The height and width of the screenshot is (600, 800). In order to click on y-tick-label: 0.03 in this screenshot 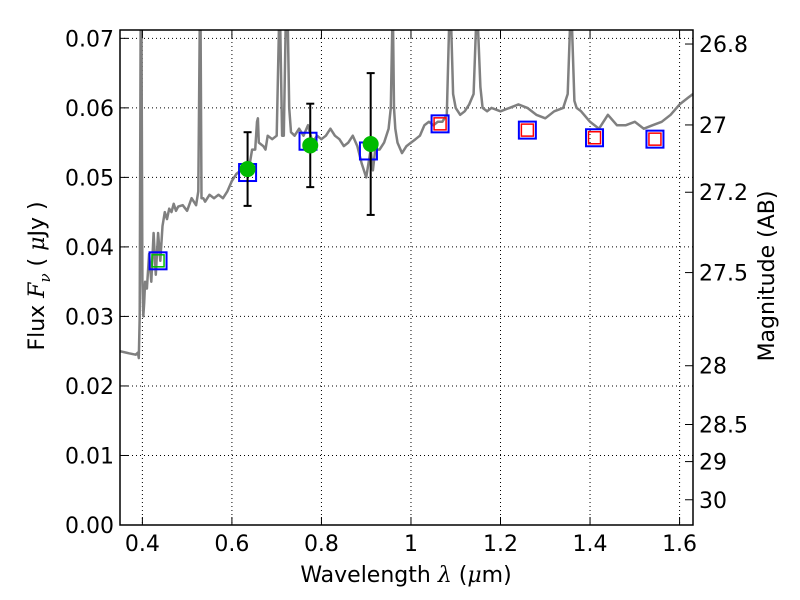, I will do `click(89, 317)`.